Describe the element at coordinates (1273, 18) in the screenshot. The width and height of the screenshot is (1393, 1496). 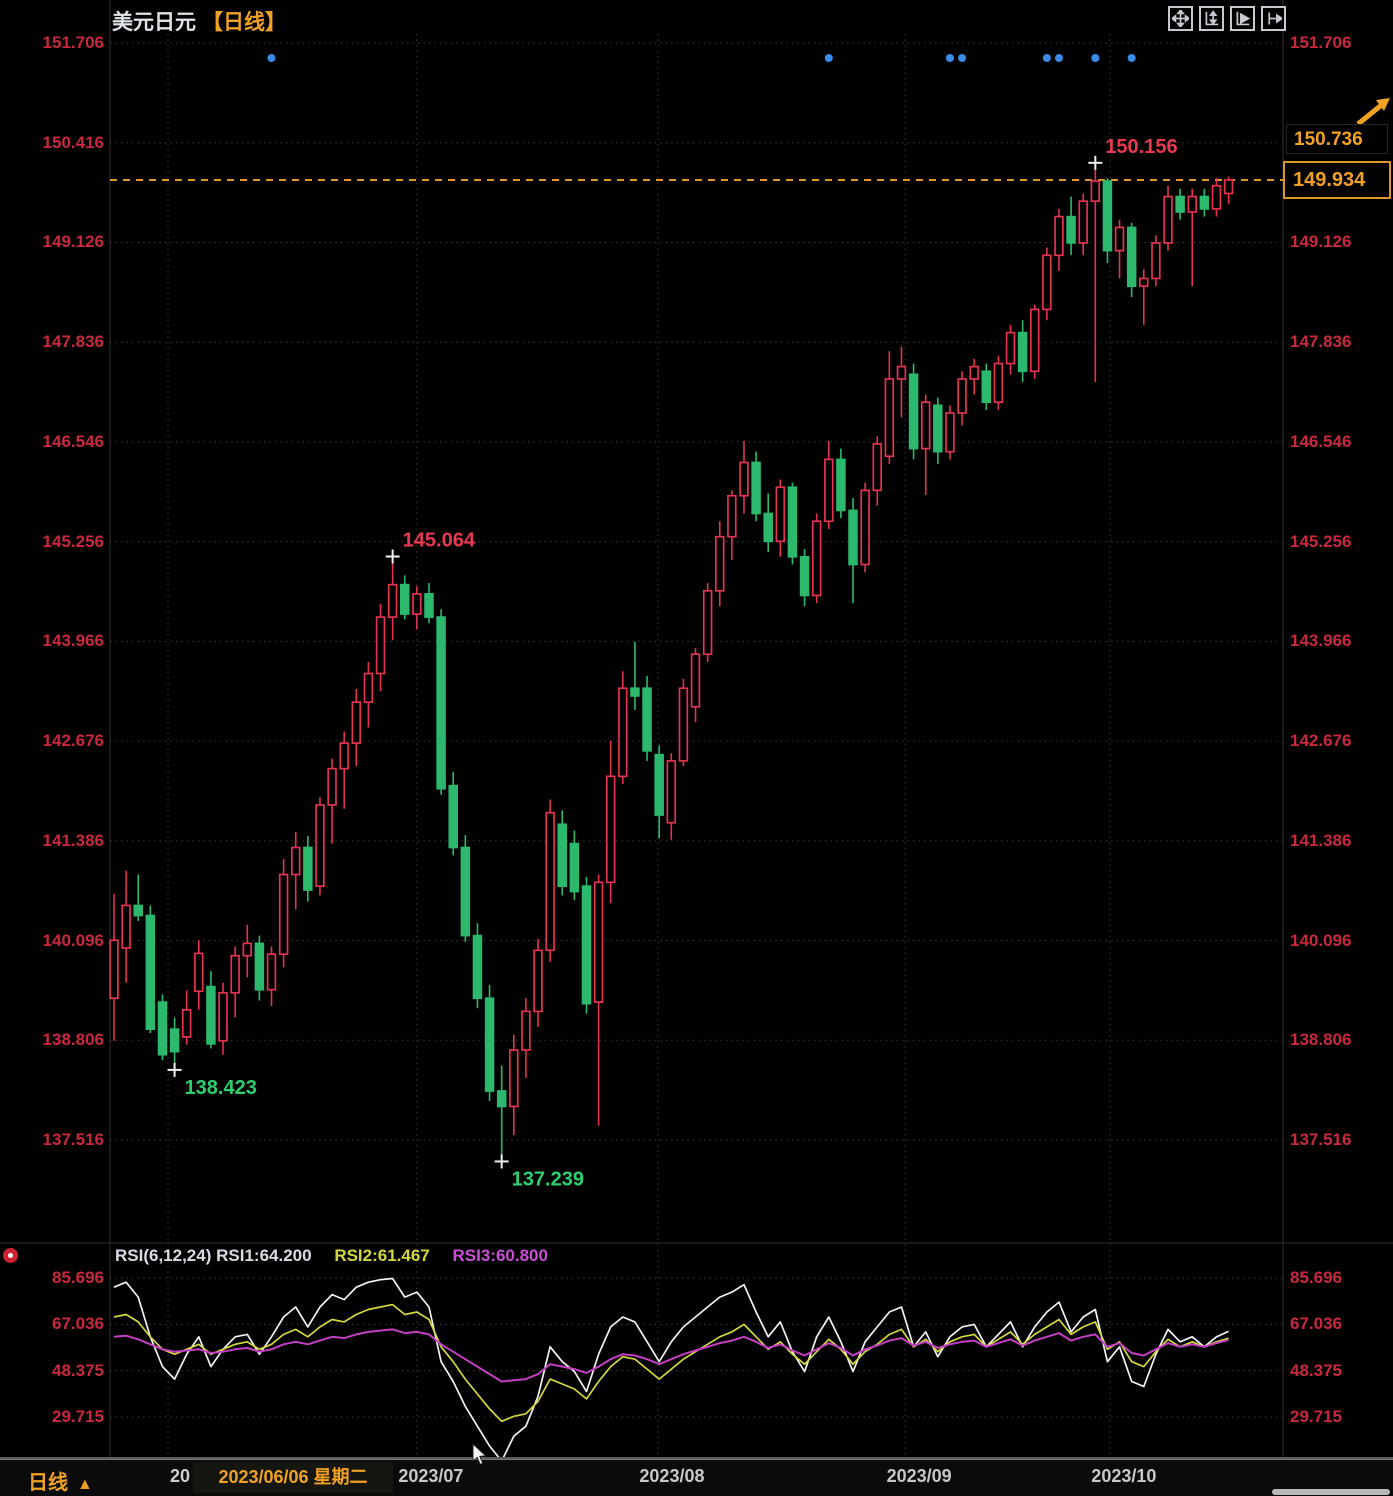
I see `jump-to-latest-icon` at that location.